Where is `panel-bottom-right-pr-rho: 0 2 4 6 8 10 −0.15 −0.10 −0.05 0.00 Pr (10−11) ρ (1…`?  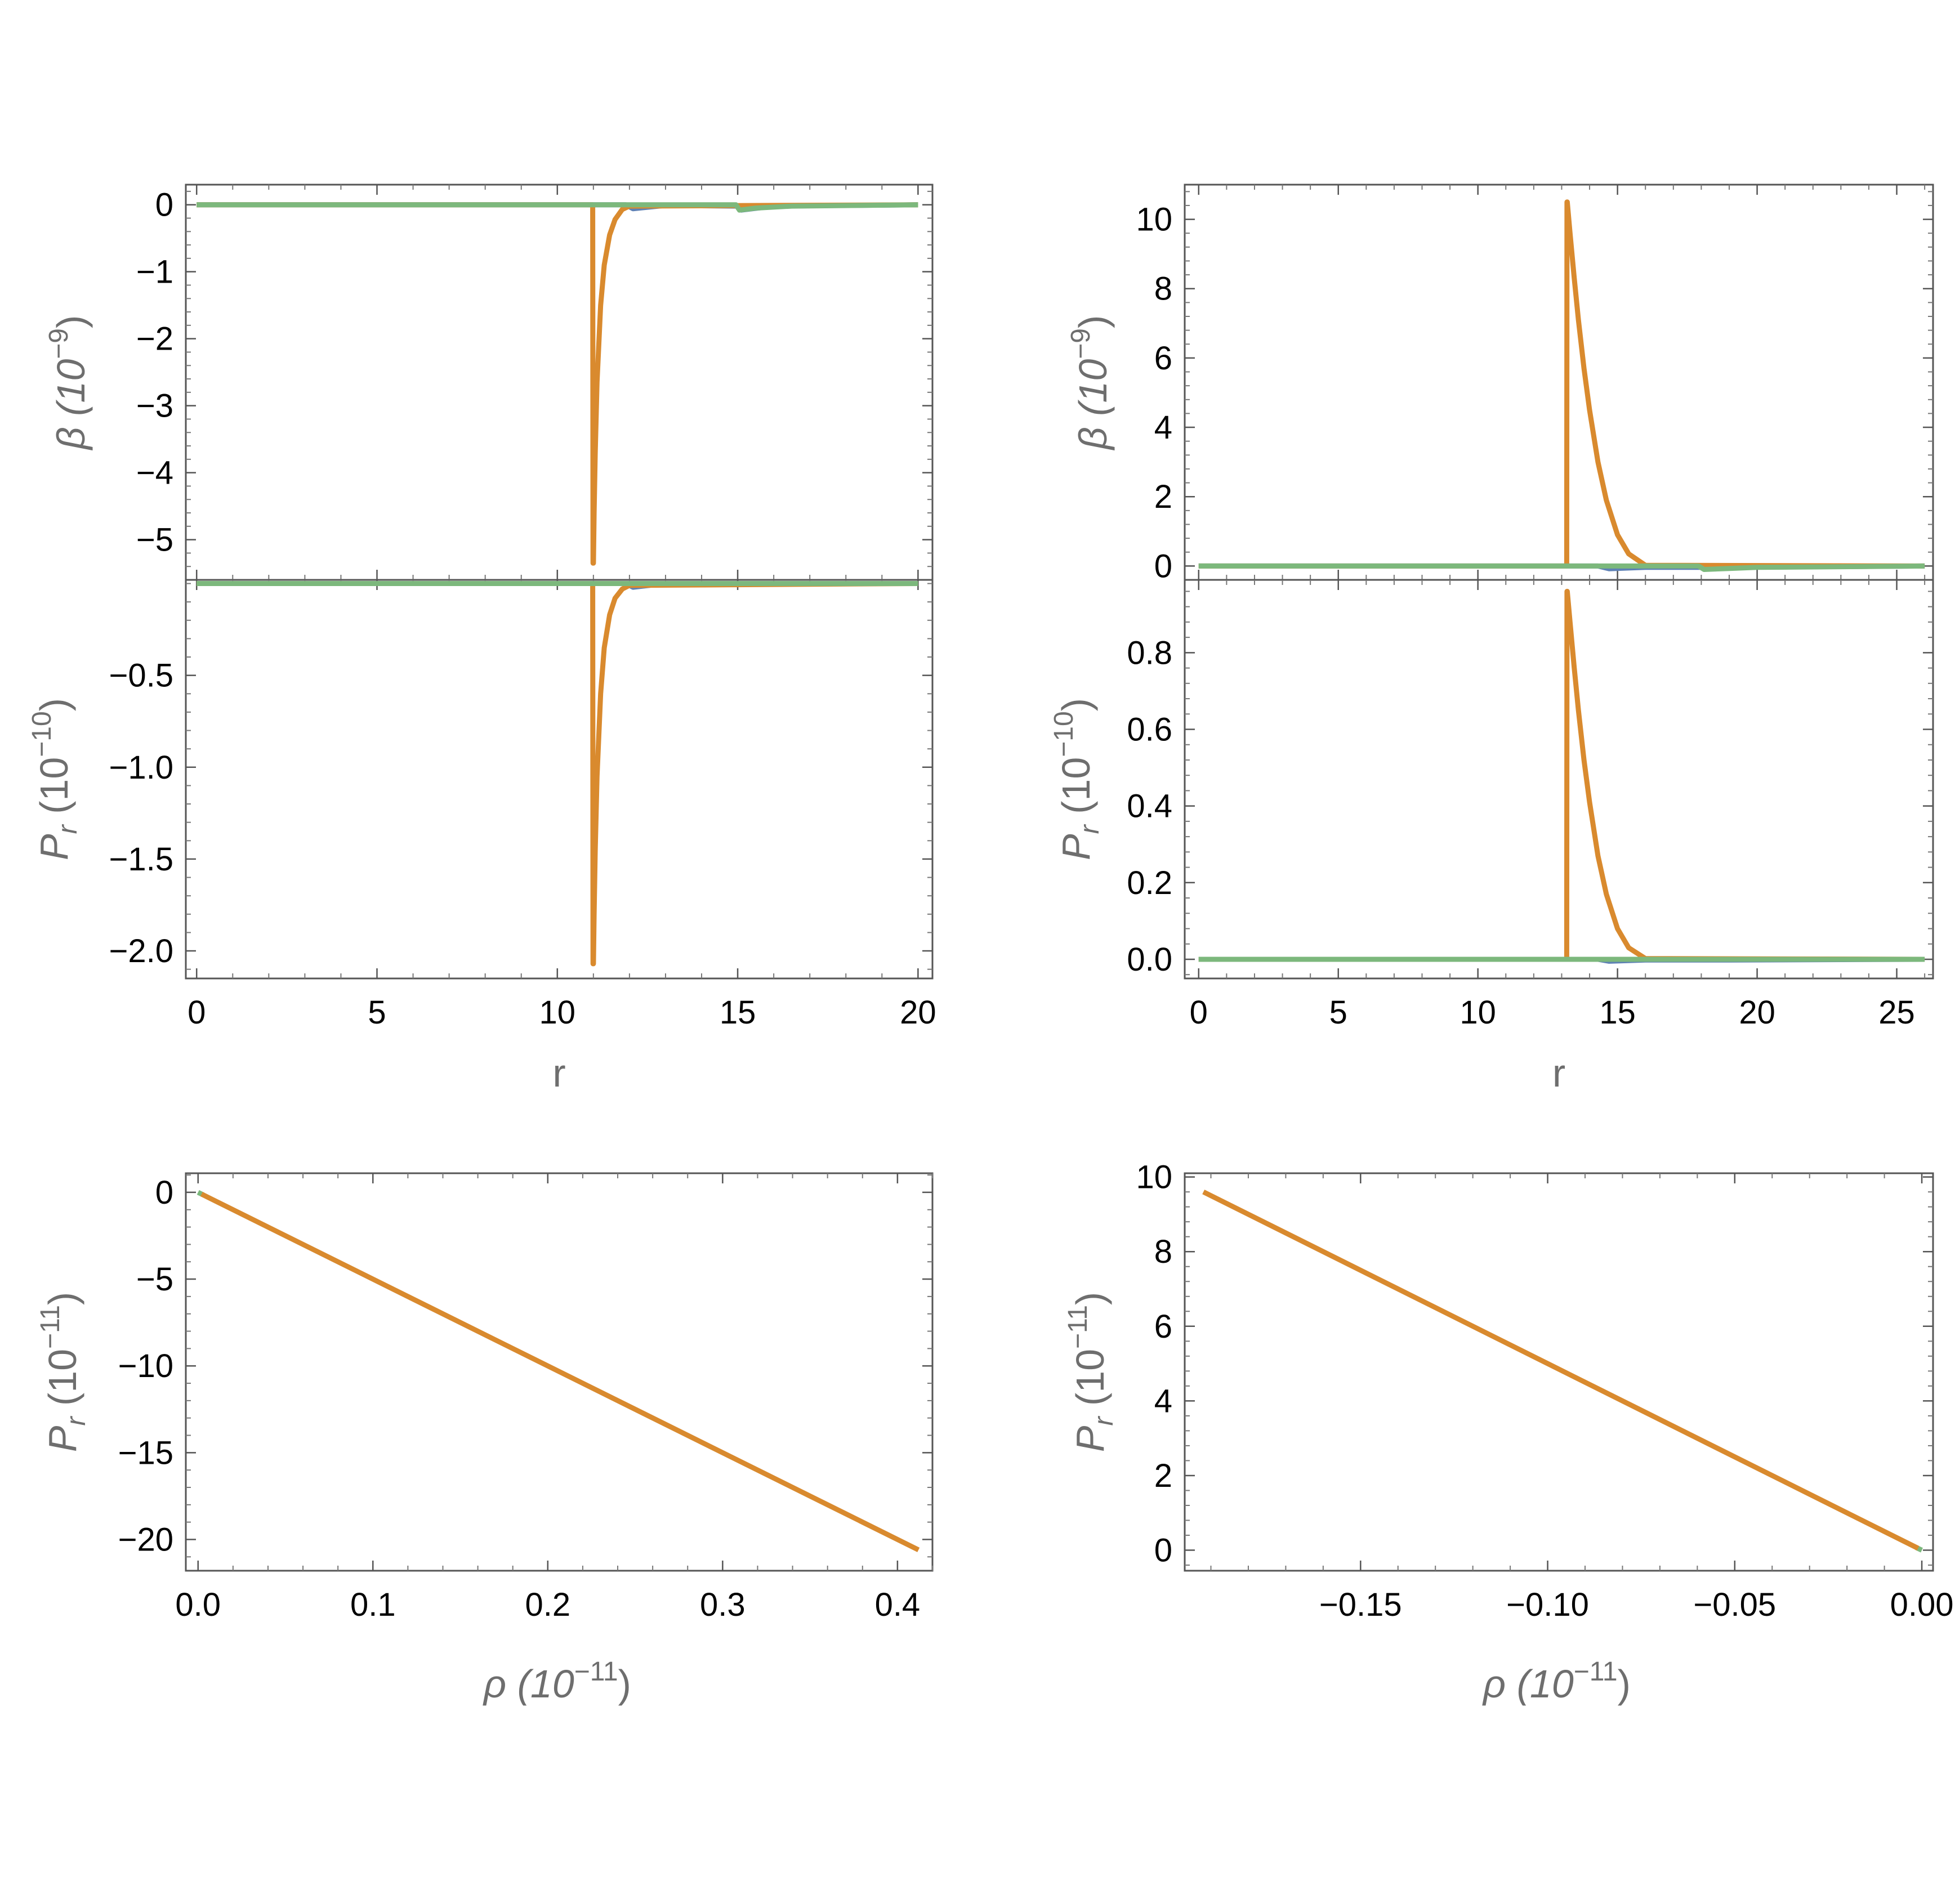 panel-bottom-right-pr-rho: 0 2 4 6 8 10 −0.15 −0.10 −0.05 0.00 Pr (10−11) ρ (1… is located at coordinates (1508, 1432).